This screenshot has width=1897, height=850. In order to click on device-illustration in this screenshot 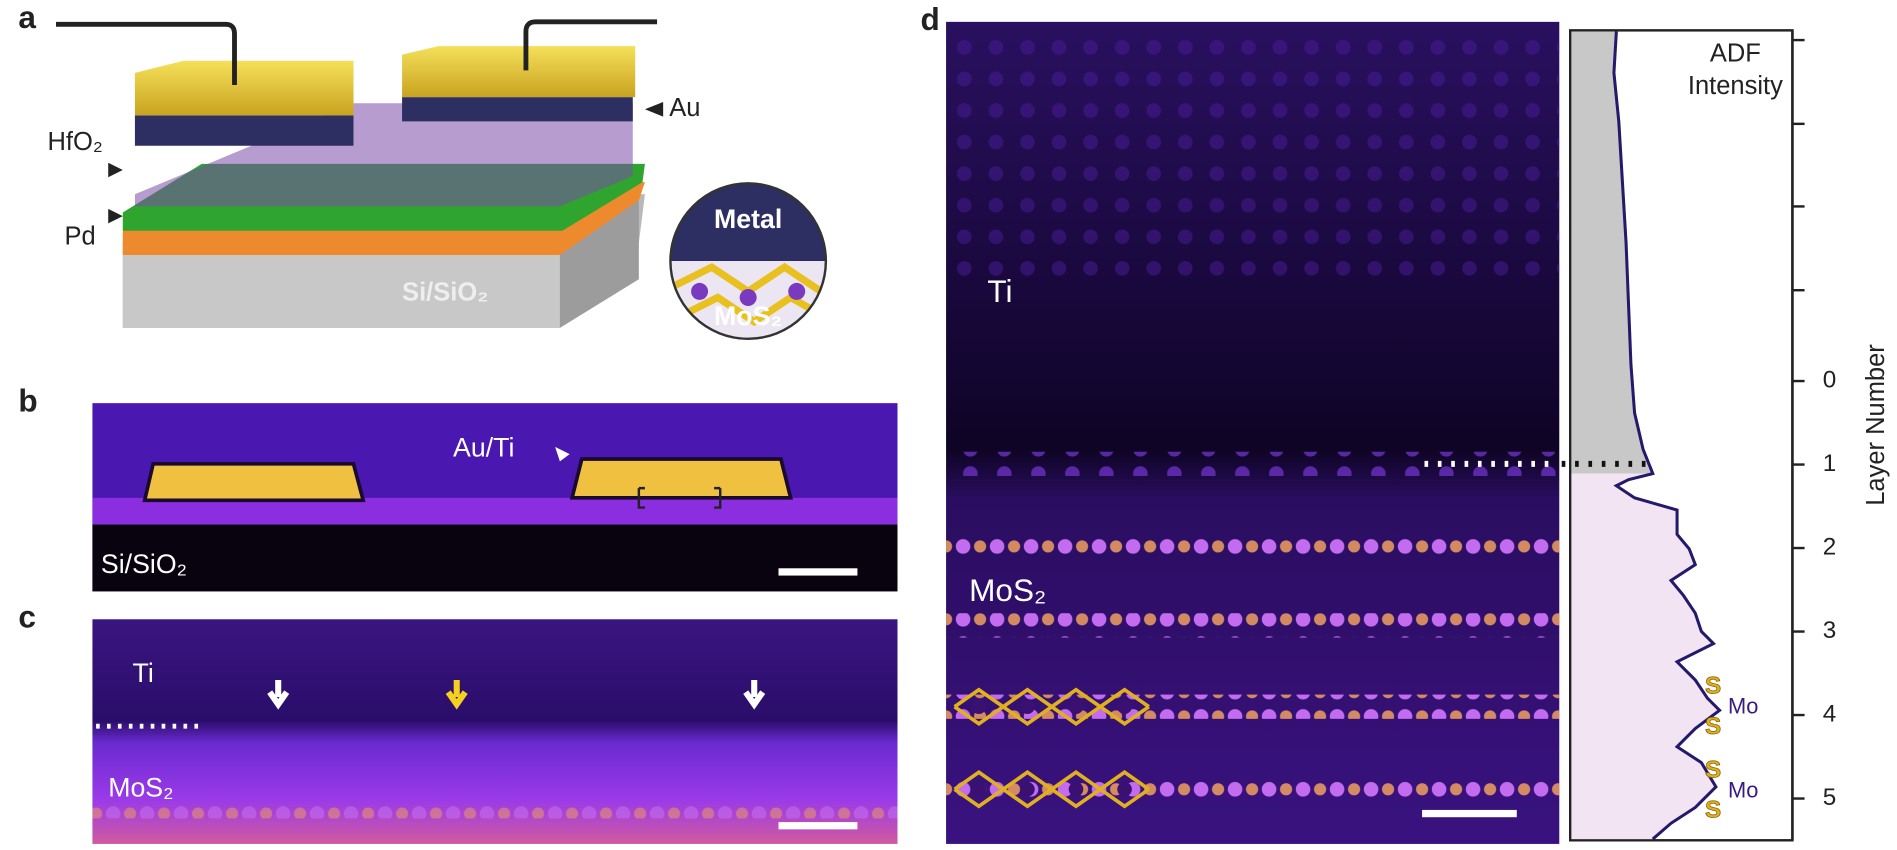, I will do `click(360, 173)`.